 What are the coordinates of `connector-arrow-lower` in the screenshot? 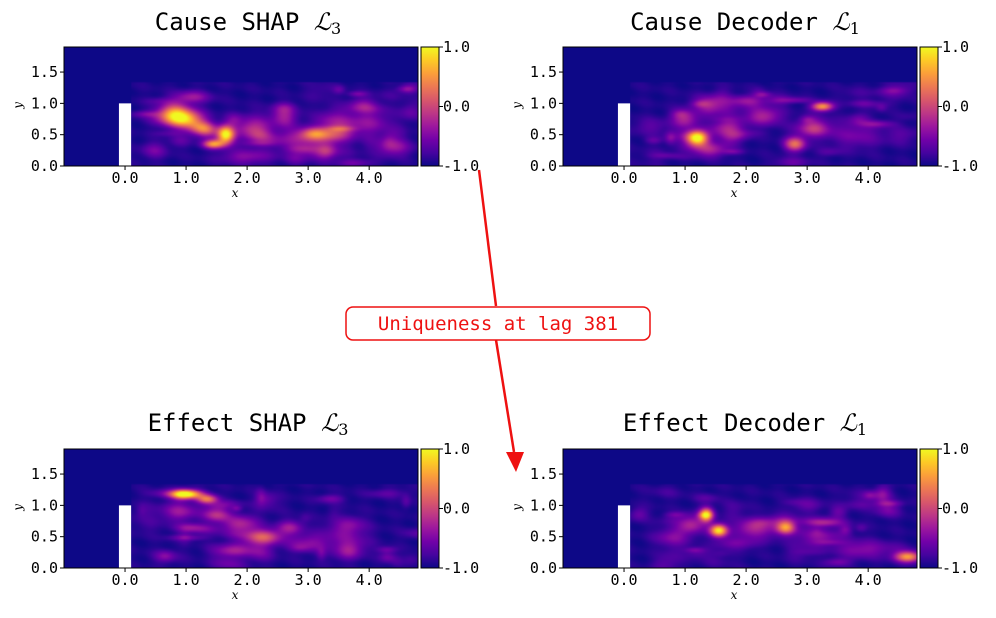 It's located at (505, 396).